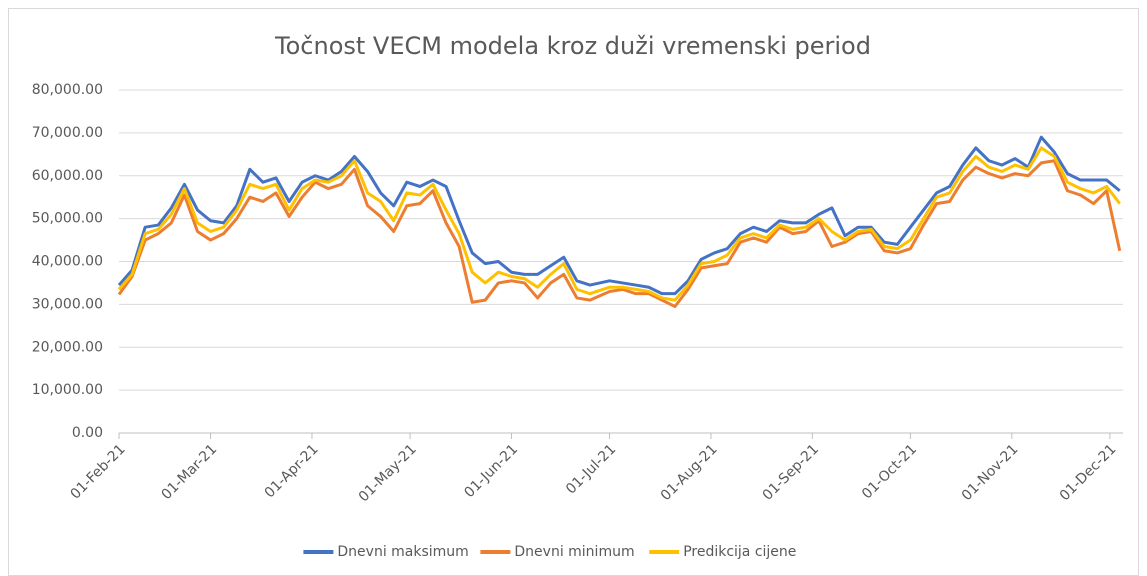 The height and width of the screenshot is (576, 1147). I want to click on y-tick-label: 20,000.00, so click(67, 347).